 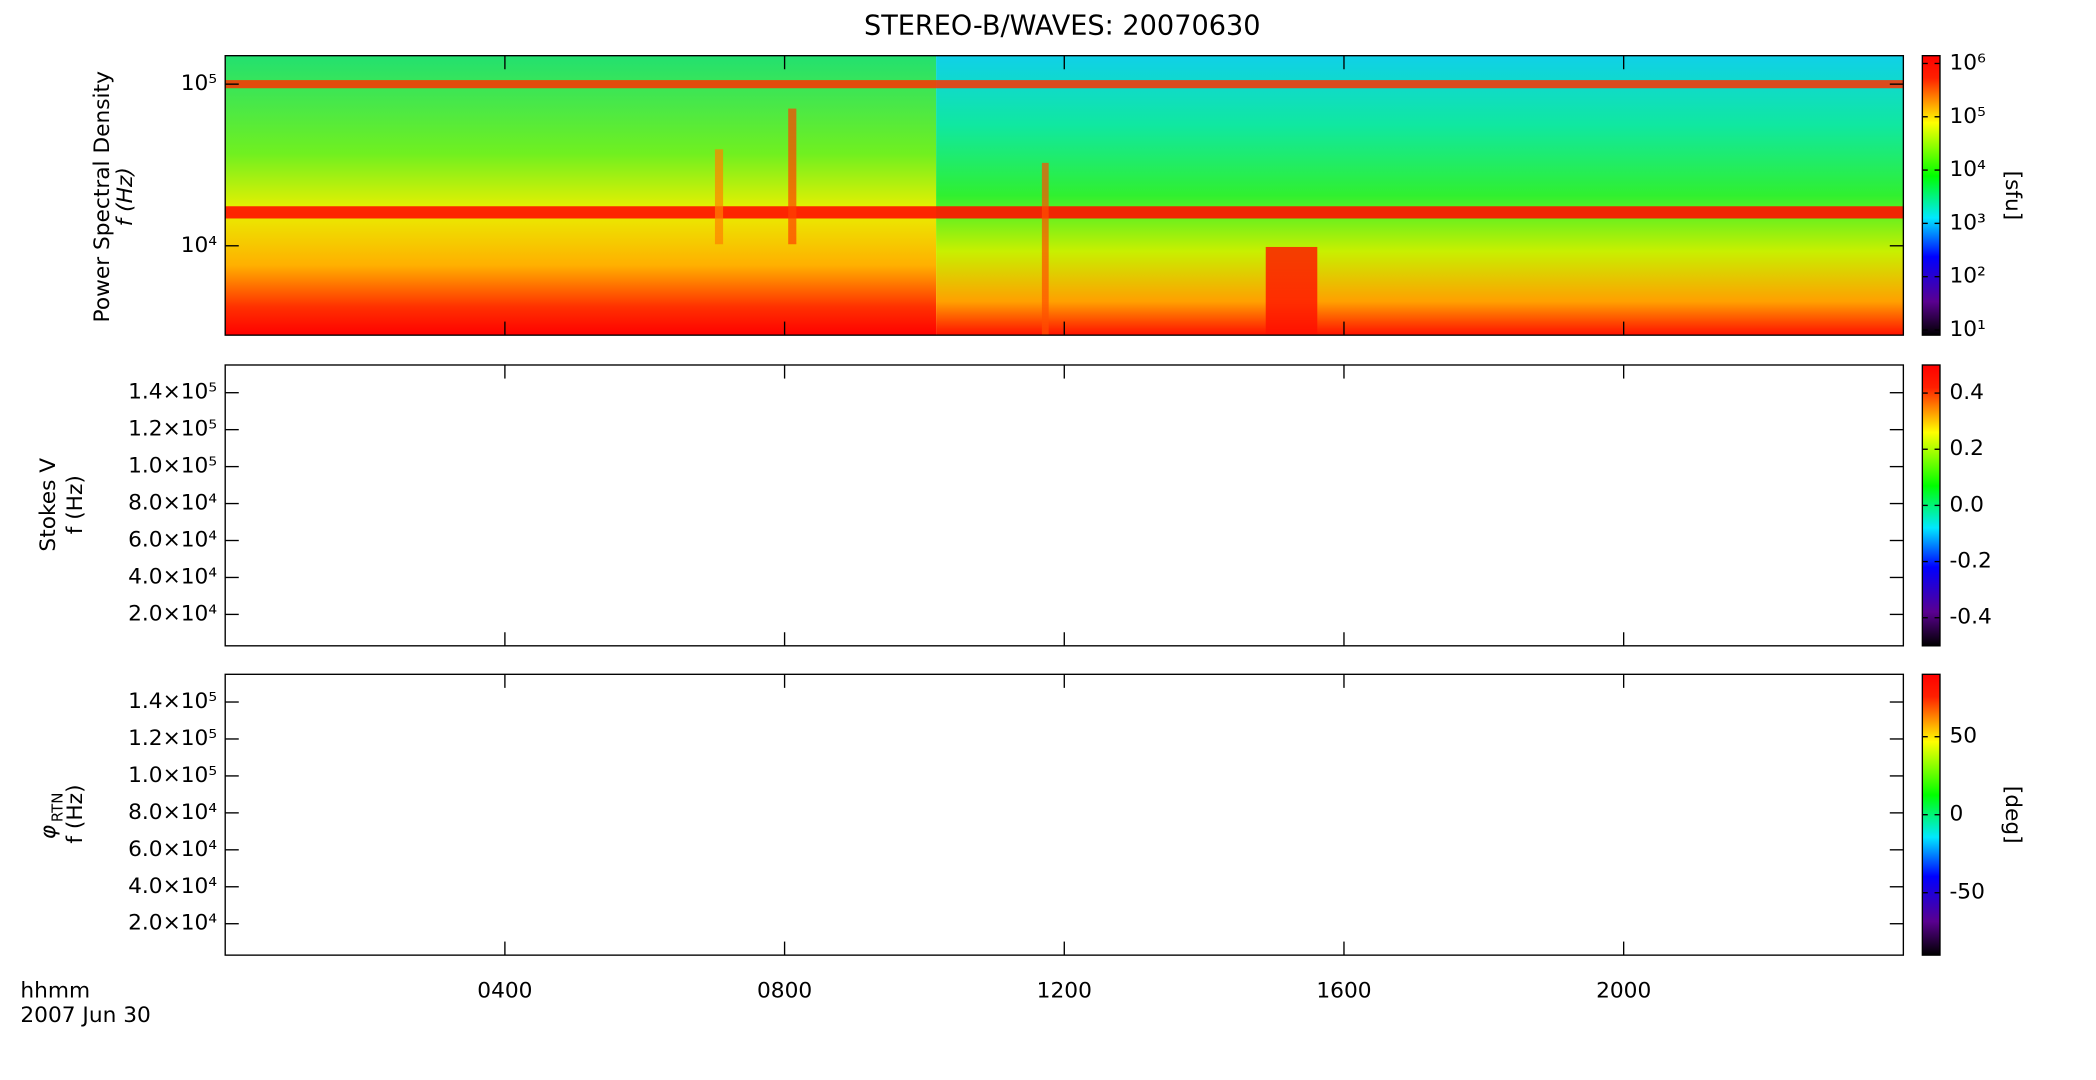 What do you see at coordinates (48, 831) in the screenshot?
I see `y-axis-label: φ` at bounding box center [48, 831].